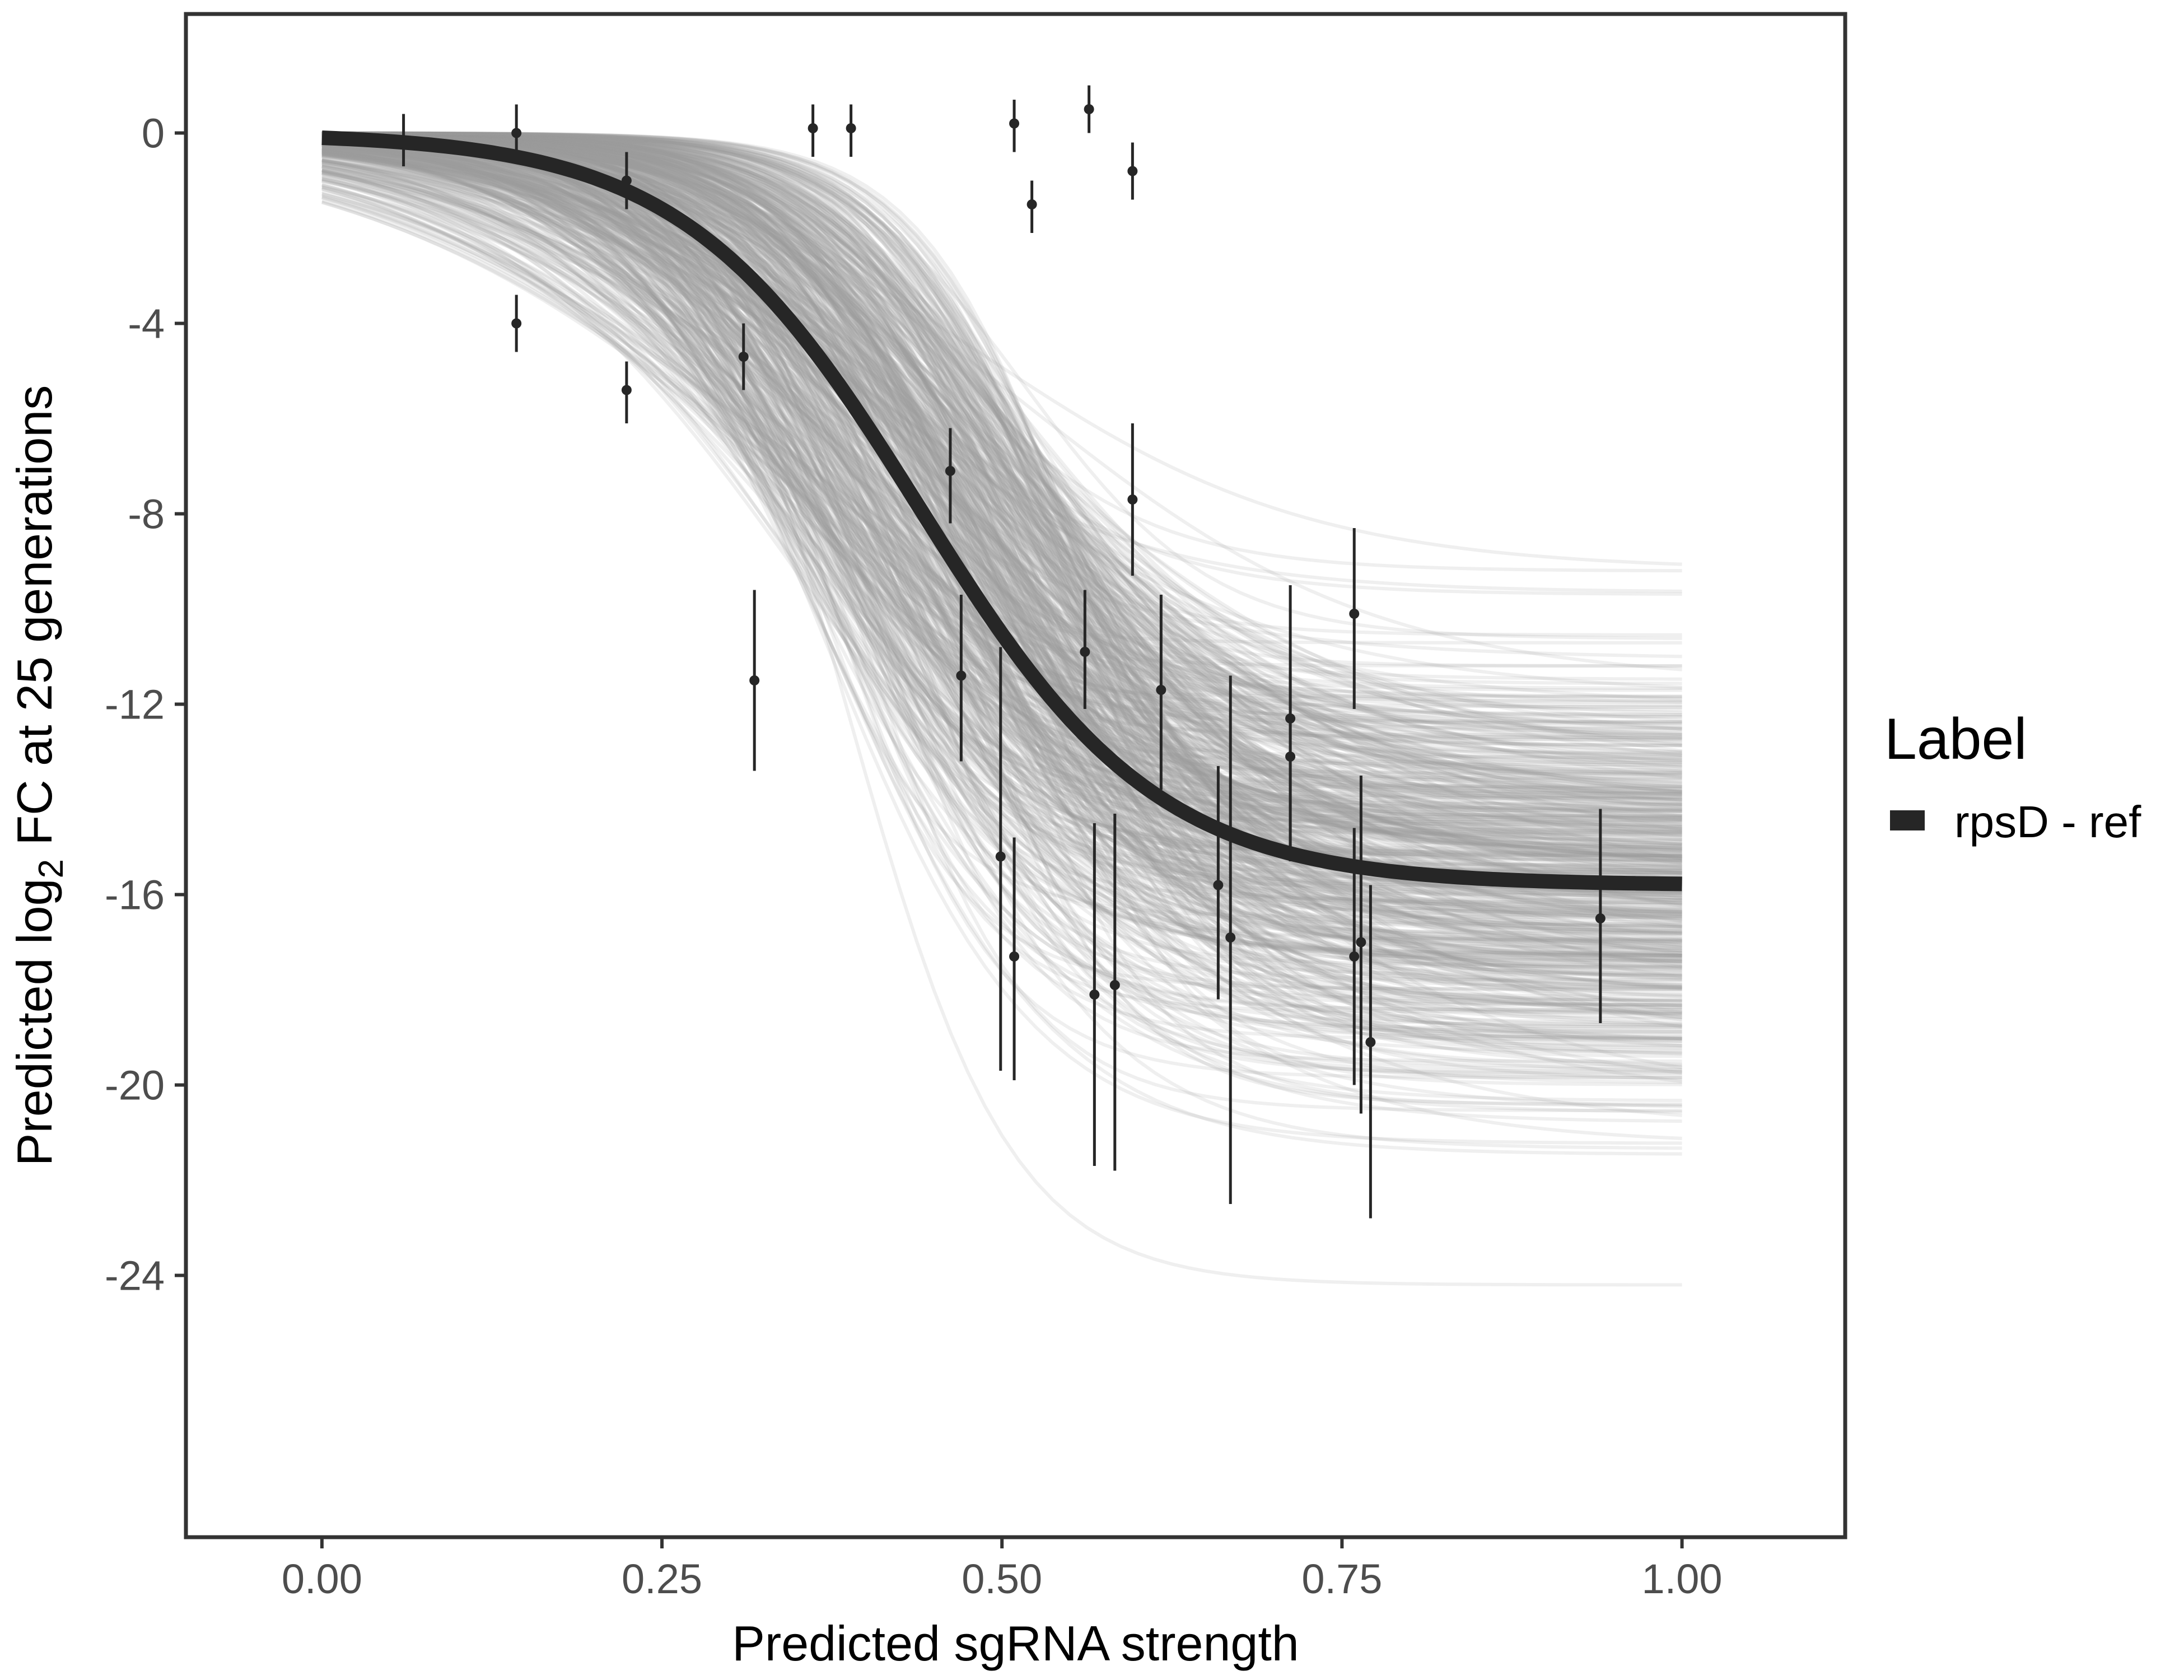  I want to click on y-axis-title: Predicted log2 FC at 25 generations, so click(39, 776).